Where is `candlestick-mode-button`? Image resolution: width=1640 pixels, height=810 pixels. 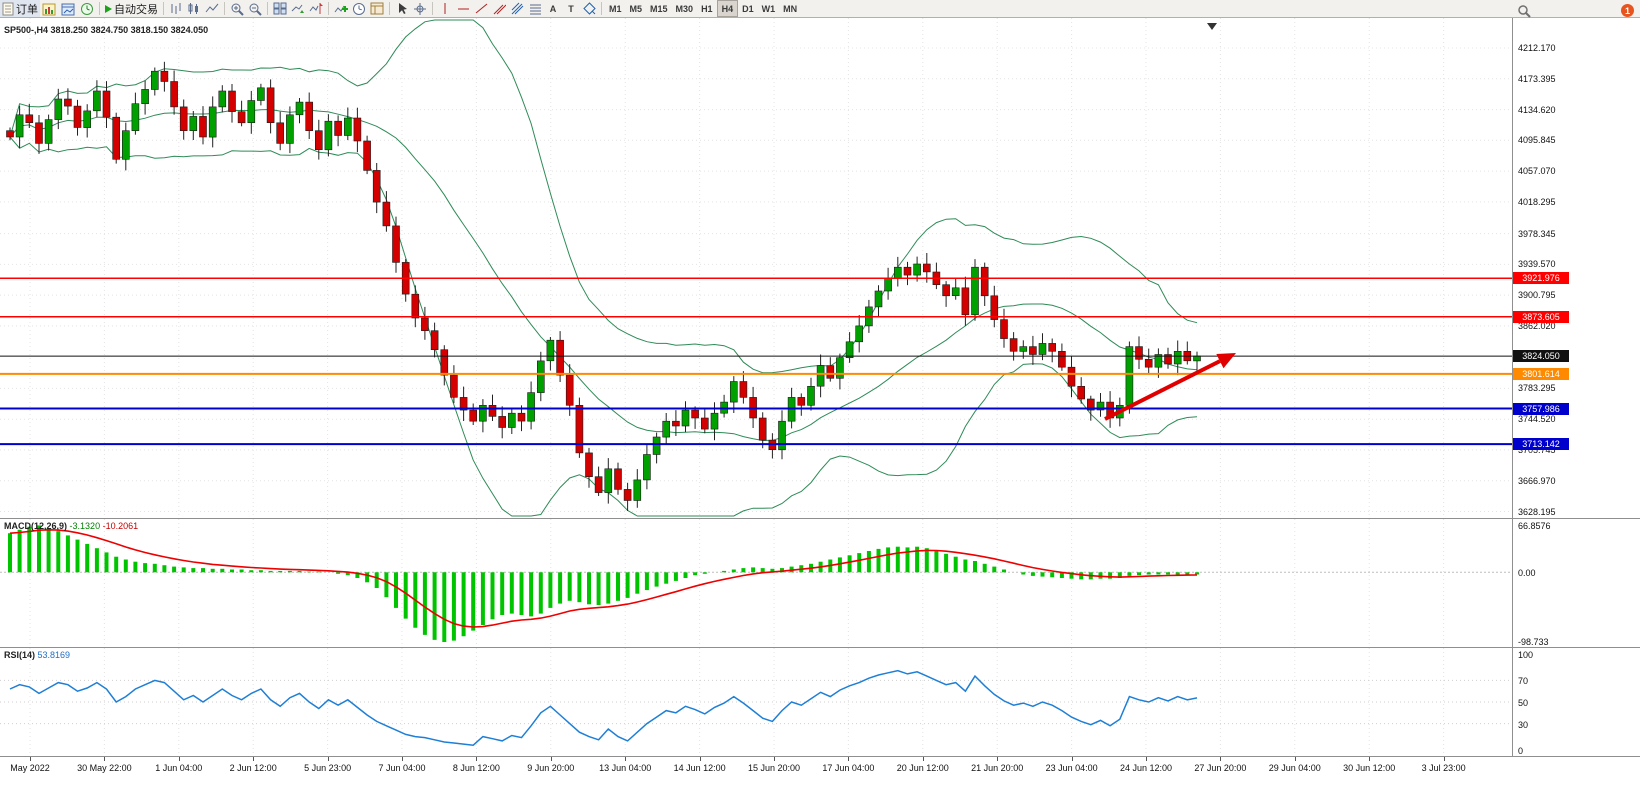
candlestick-mode-button is located at coordinates (194, 8).